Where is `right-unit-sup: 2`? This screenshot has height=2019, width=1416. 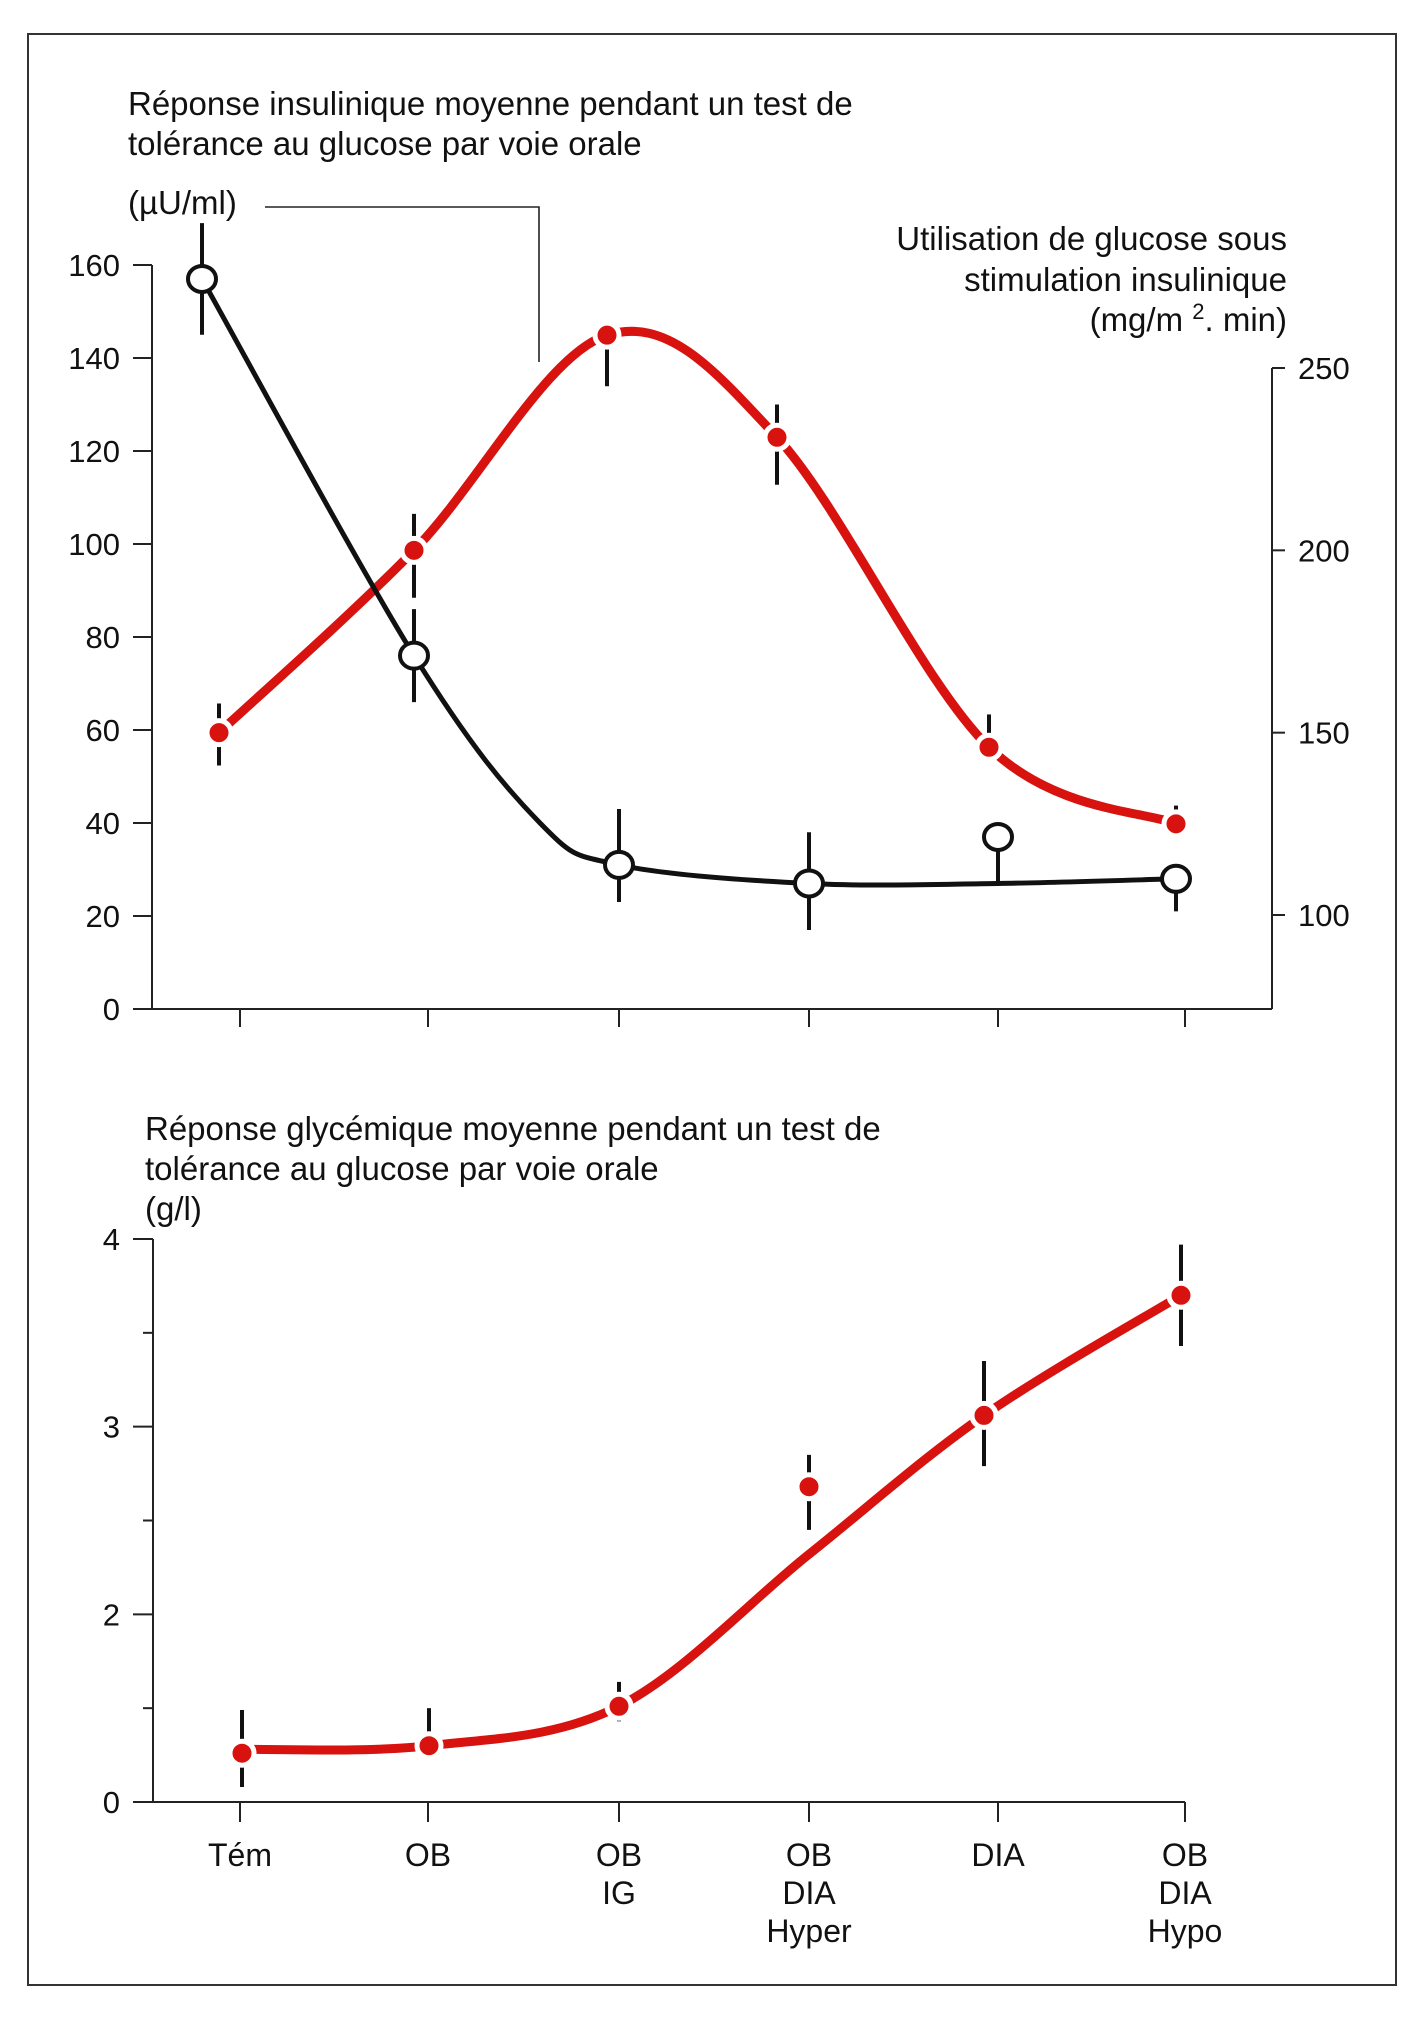 right-unit-sup: 2 is located at coordinates (1198, 311).